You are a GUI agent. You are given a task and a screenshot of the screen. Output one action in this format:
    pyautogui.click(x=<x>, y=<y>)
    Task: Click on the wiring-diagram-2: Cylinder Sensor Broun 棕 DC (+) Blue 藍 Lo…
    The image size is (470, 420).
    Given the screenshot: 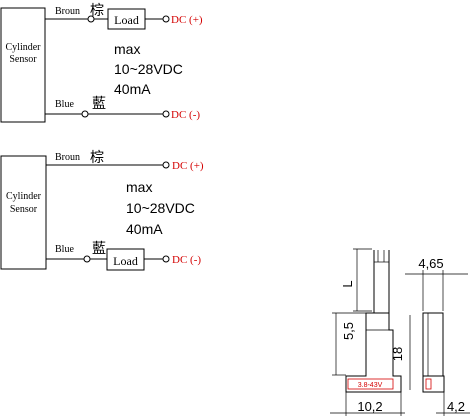 What is the action you would take?
    pyautogui.click(x=102, y=210)
    